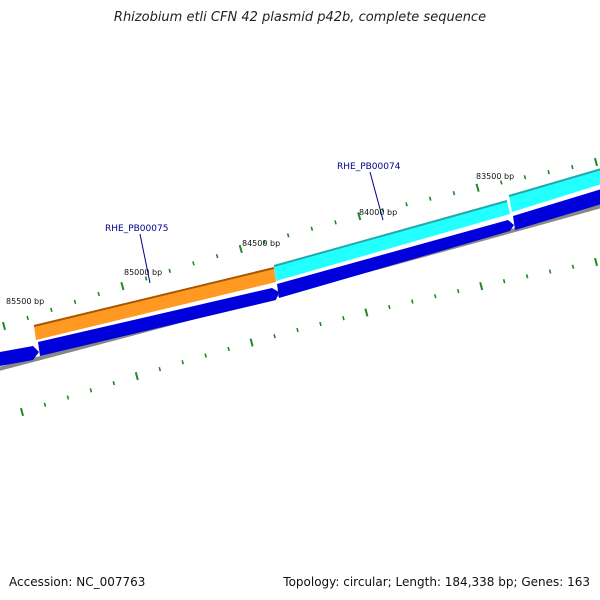 The height and width of the screenshot is (600, 600). What do you see at coordinates (495, 176) in the screenshot?
I see `position-label: 83500 bp` at bounding box center [495, 176].